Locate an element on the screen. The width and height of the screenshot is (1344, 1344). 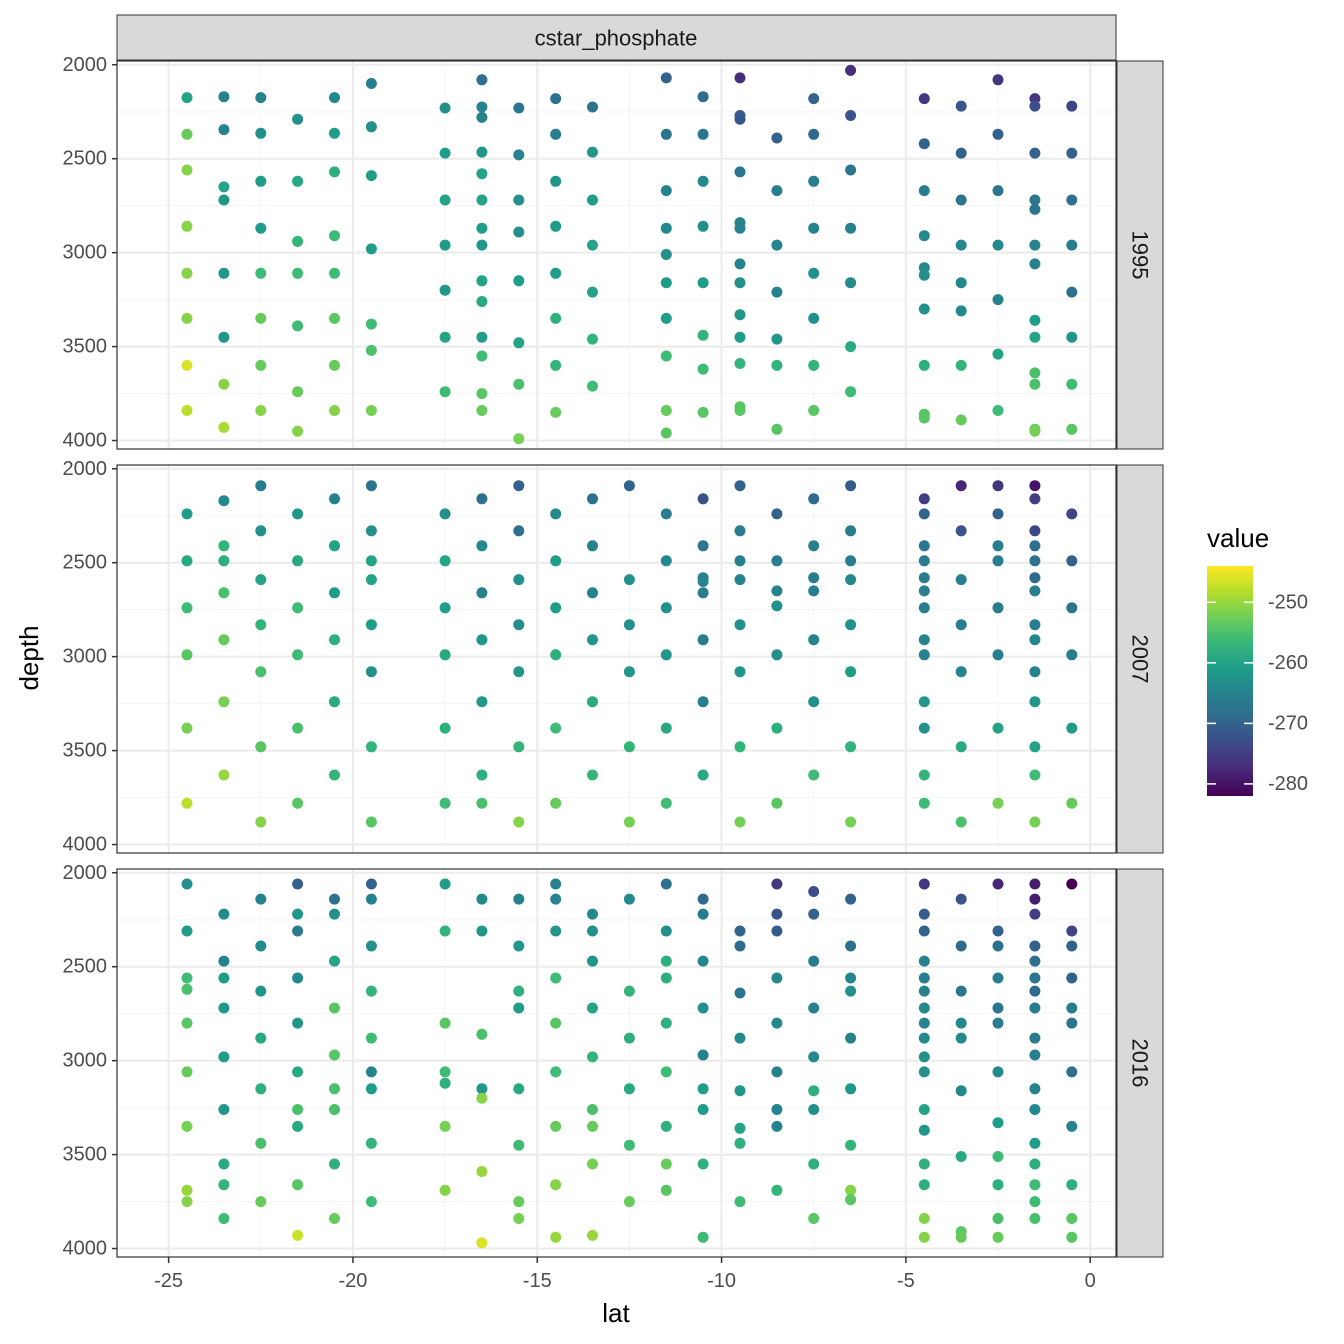
x-tick-label: -5 is located at coordinates (906, 1281).